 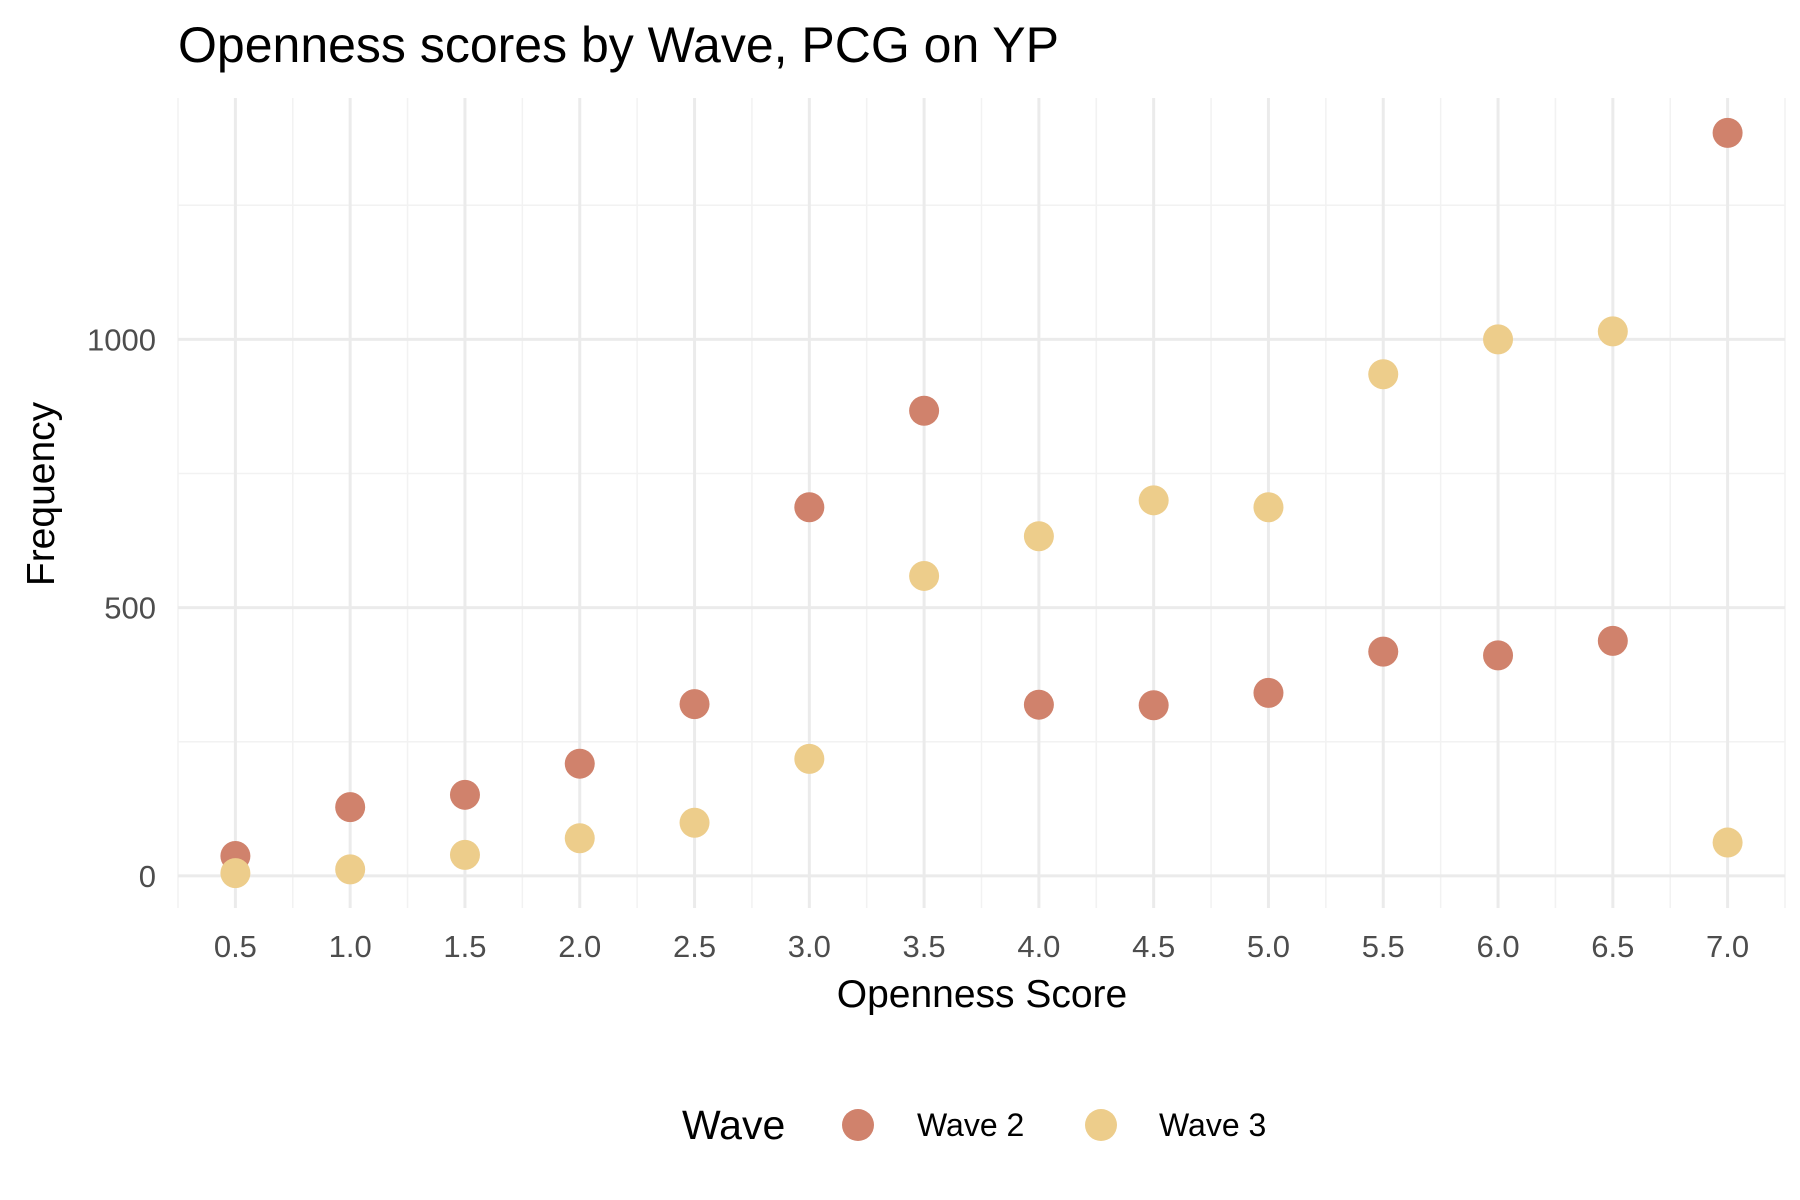 What do you see at coordinates (579, 946) in the screenshot?
I see `x-tick-label: 2.0` at bounding box center [579, 946].